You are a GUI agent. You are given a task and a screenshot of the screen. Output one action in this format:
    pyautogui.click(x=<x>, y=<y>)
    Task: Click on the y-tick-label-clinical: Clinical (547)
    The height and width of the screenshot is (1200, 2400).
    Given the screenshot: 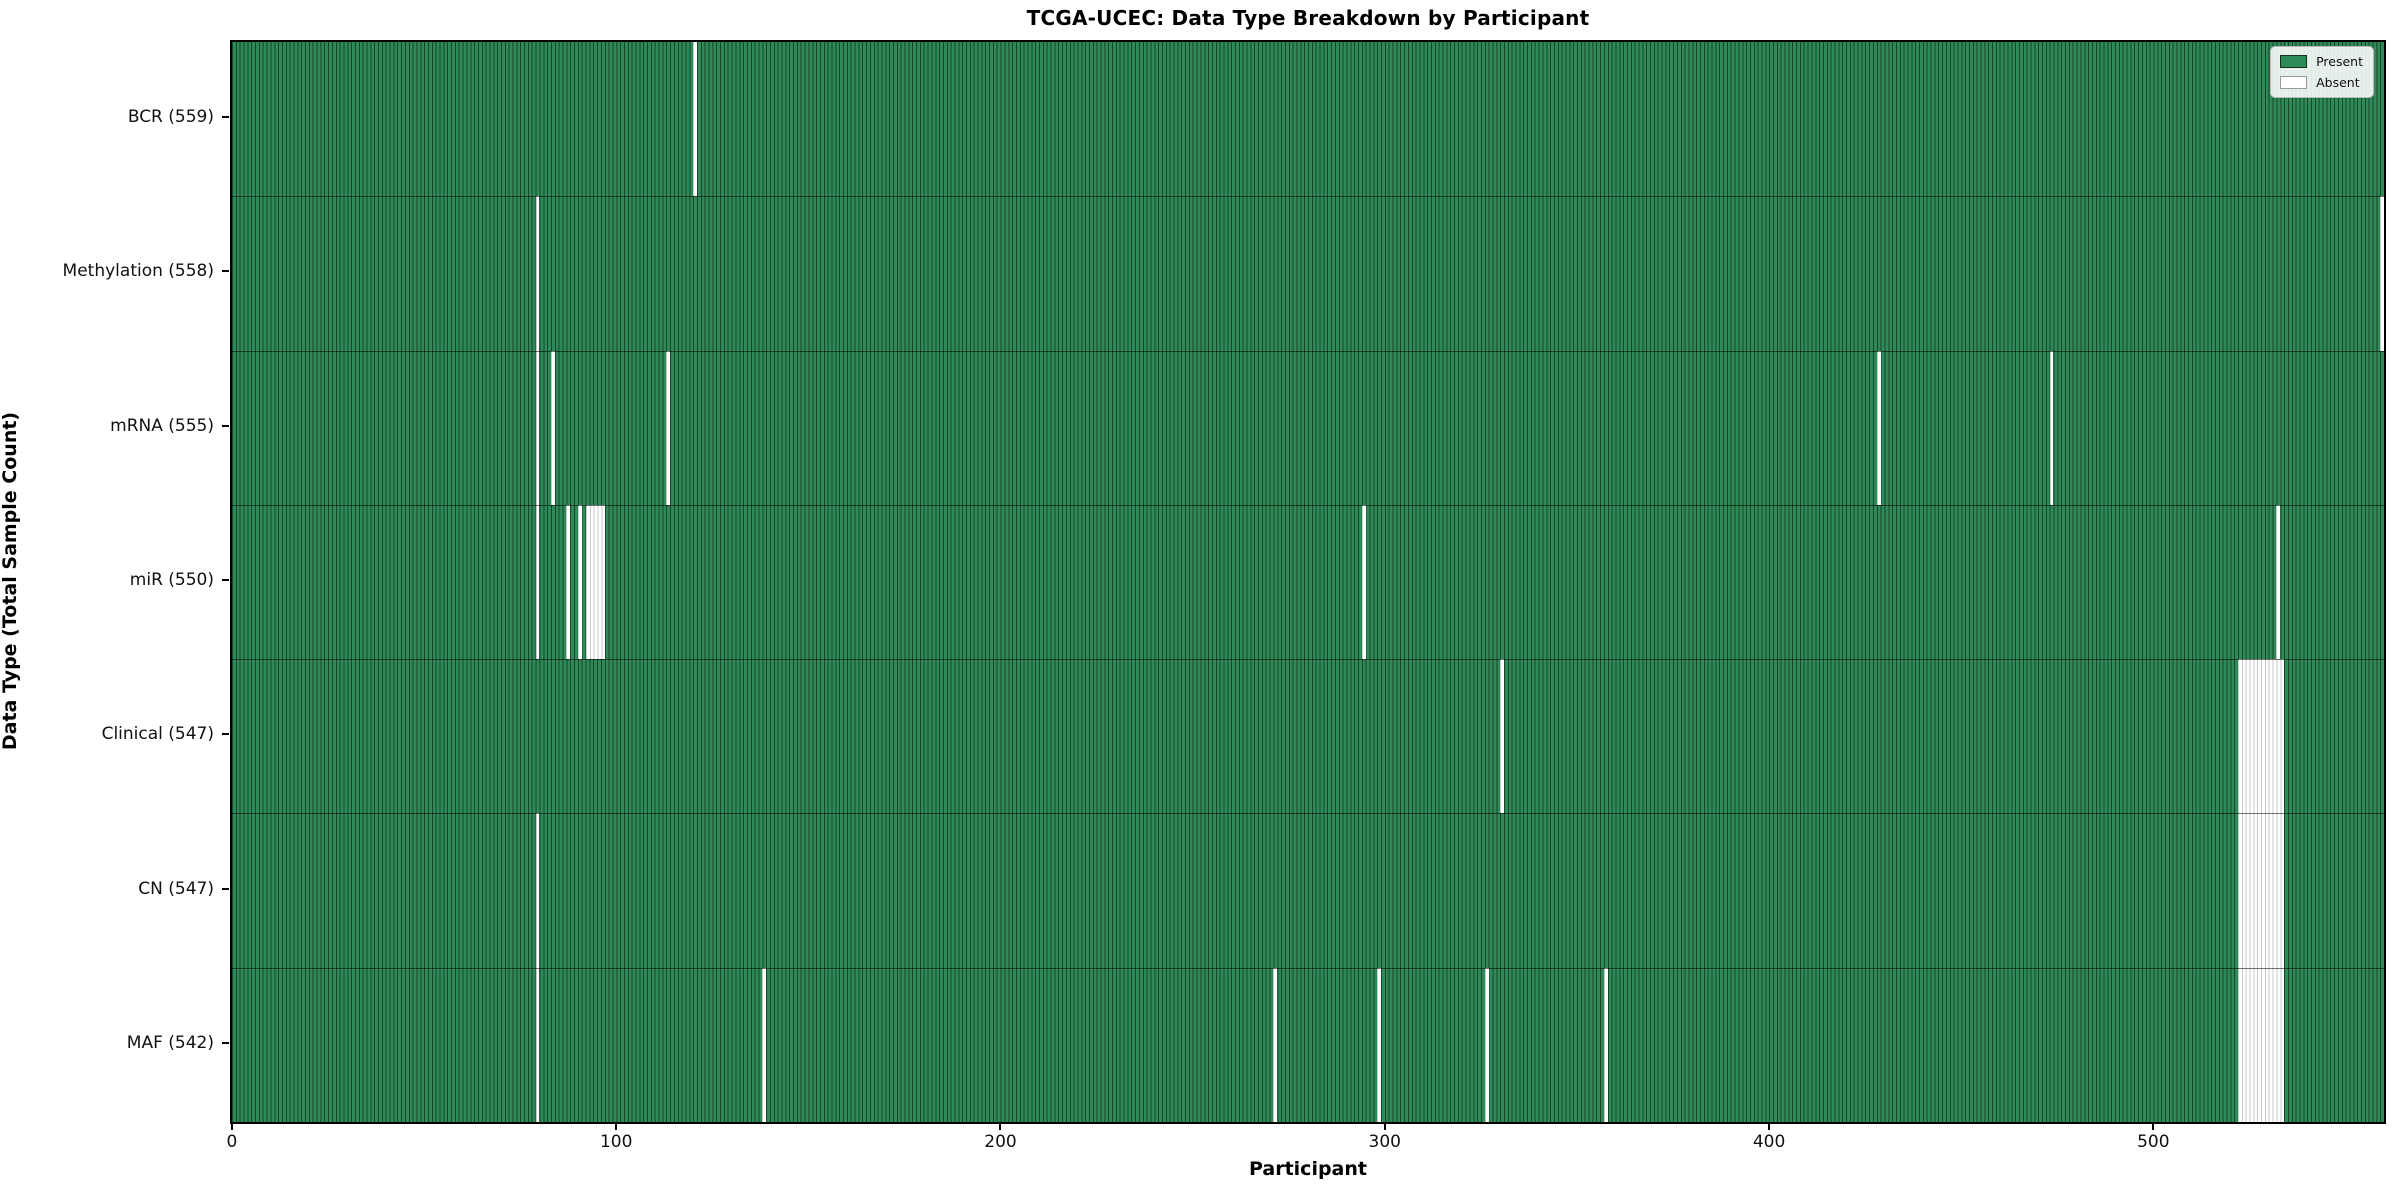 What is the action you would take?
    pyautogui.click(x=157, y=734)
    